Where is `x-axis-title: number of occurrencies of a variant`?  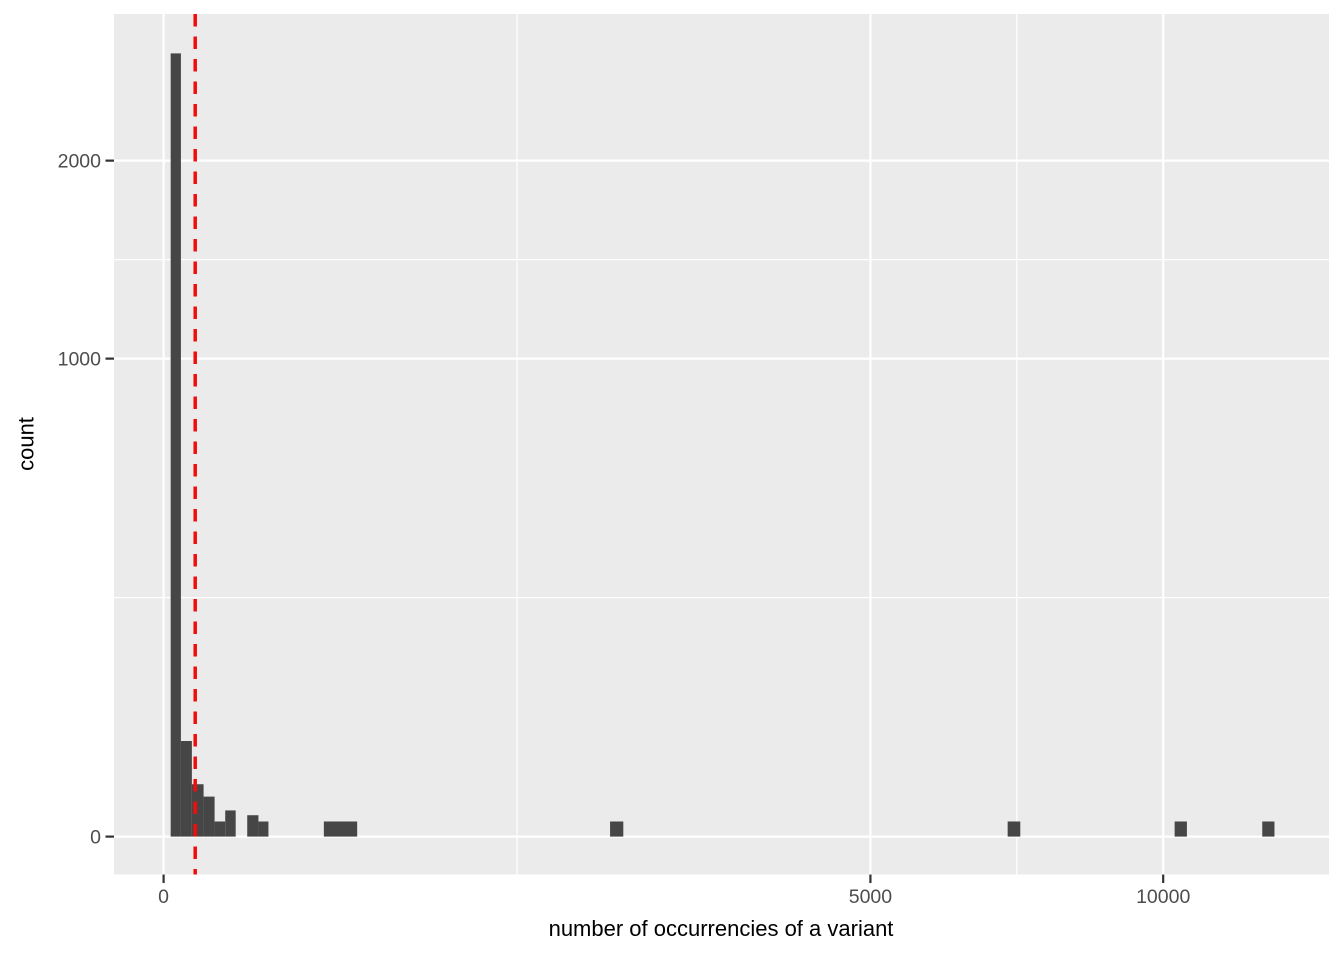
x-axis-title: number of occurrencies of a variant is located at coordinates (721, 928).